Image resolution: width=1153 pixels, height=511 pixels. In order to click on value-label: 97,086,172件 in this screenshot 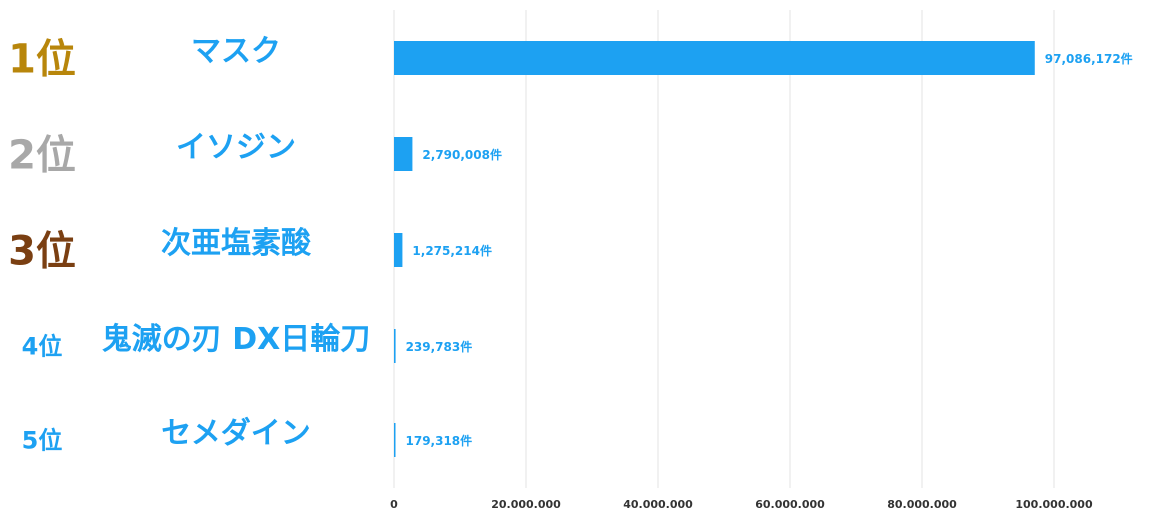, I will do `click(1089, 58)`.